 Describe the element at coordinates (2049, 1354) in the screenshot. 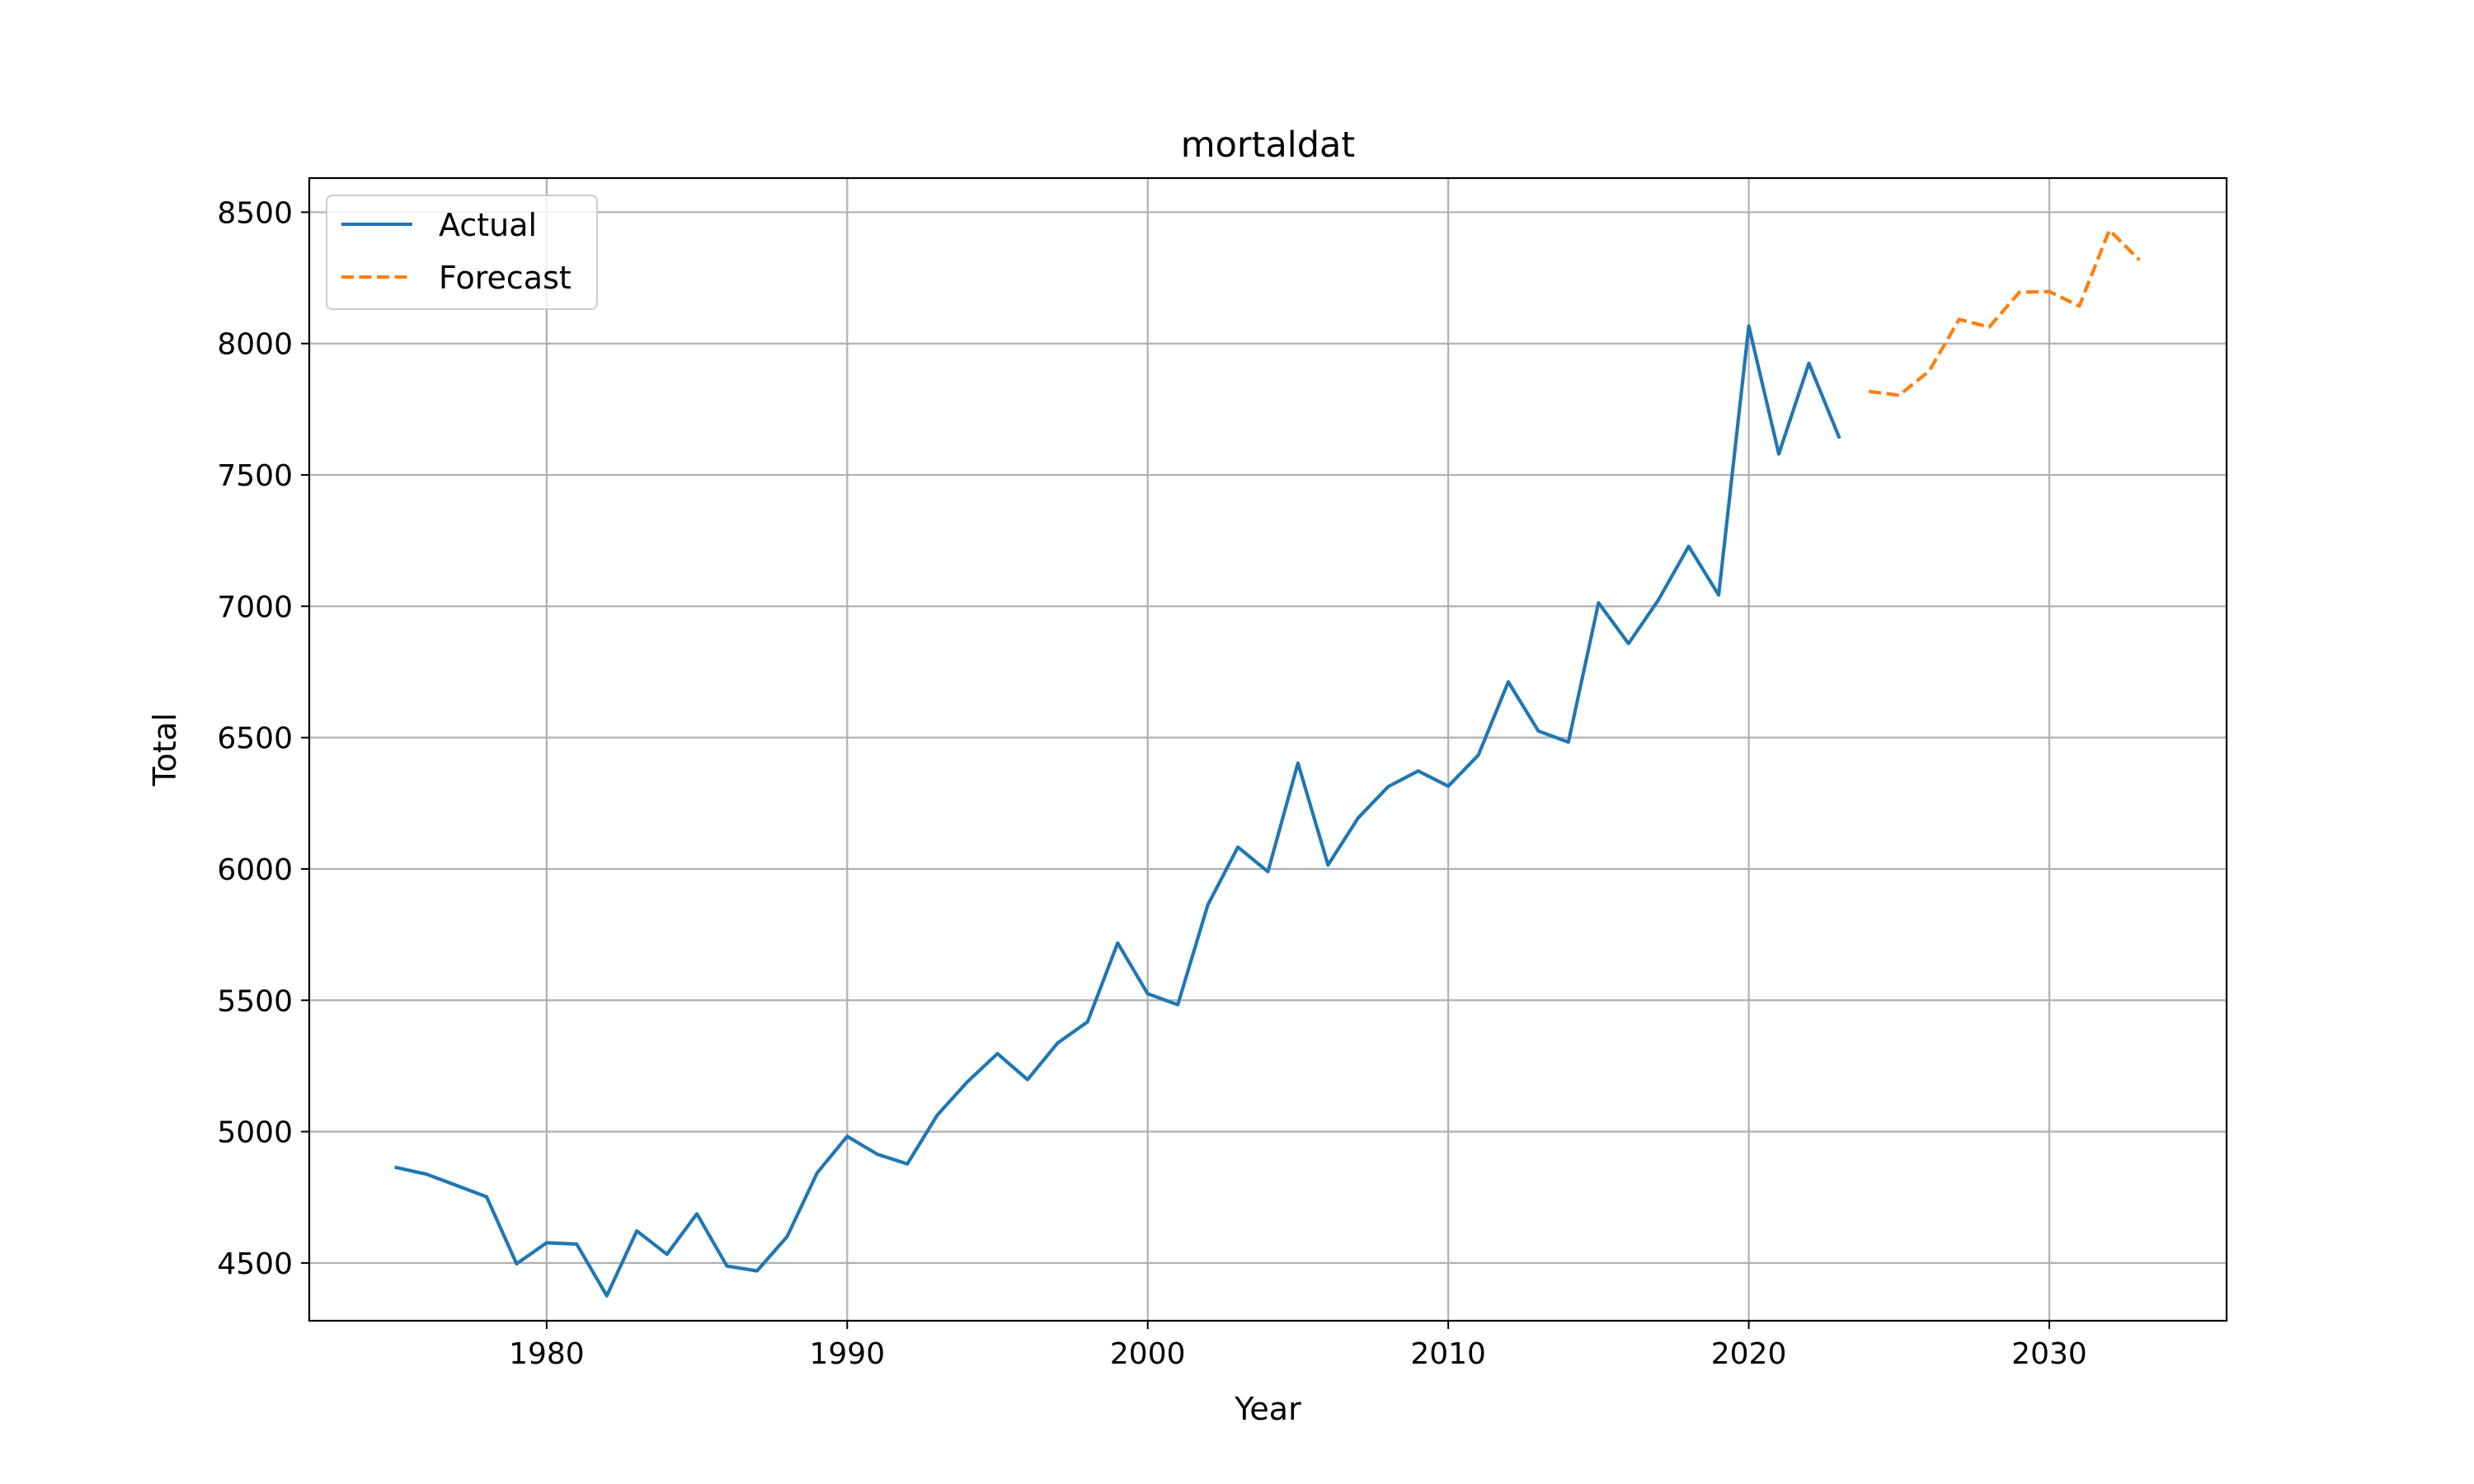

I see `x-tick-label: 2030` at that location.